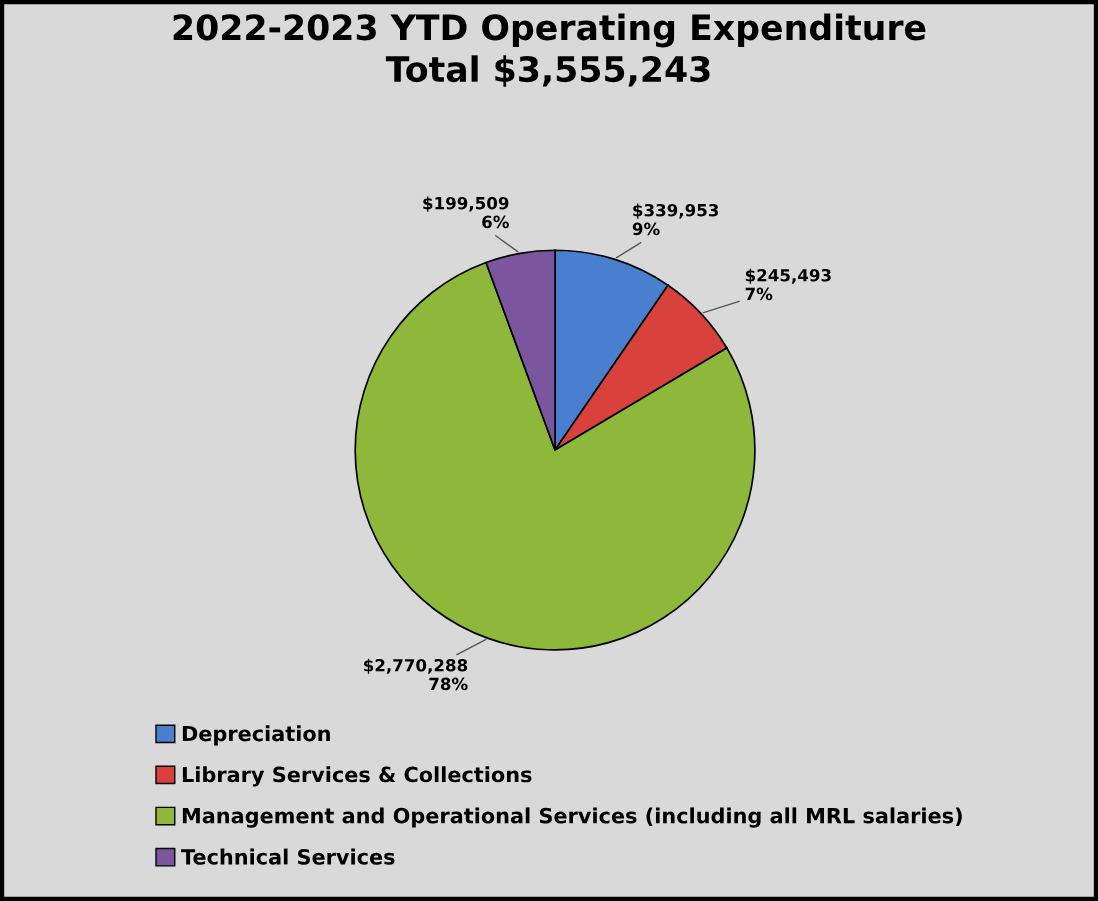  I want to click on chart-title: 2022-2023 YTD Operating Expenditure Total $3,555,243, so click(549, 50).